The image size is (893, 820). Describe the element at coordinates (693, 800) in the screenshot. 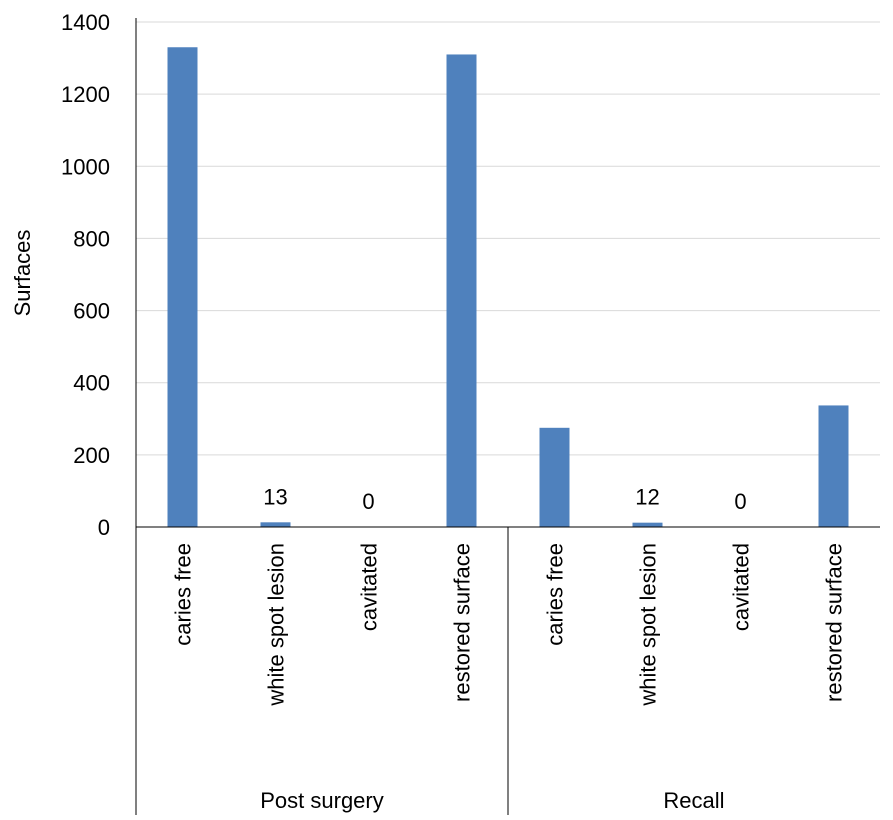

I see `x-group-label: Recall` at that location.